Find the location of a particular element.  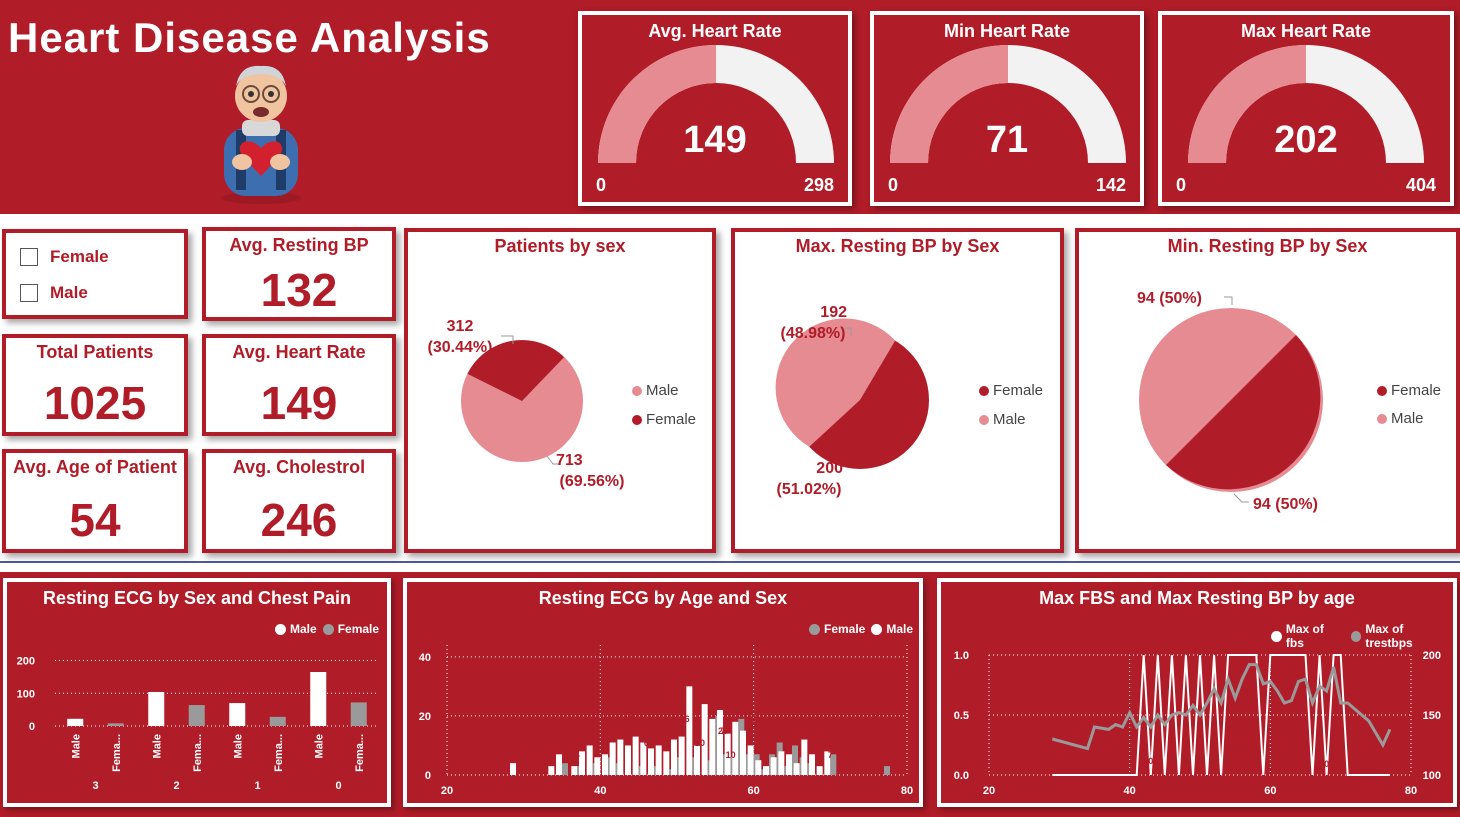

slicer-option-female: Female is located at coordinates (64, 257).